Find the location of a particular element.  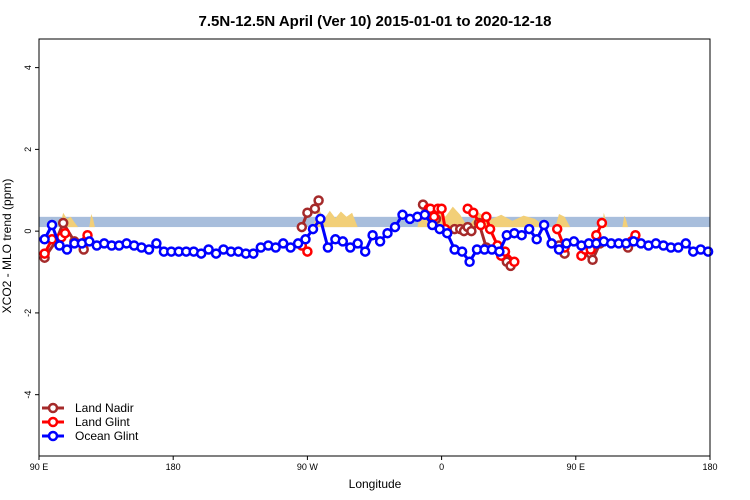

x-tick-label-2: 90 W is located at coordinates (308, 467).